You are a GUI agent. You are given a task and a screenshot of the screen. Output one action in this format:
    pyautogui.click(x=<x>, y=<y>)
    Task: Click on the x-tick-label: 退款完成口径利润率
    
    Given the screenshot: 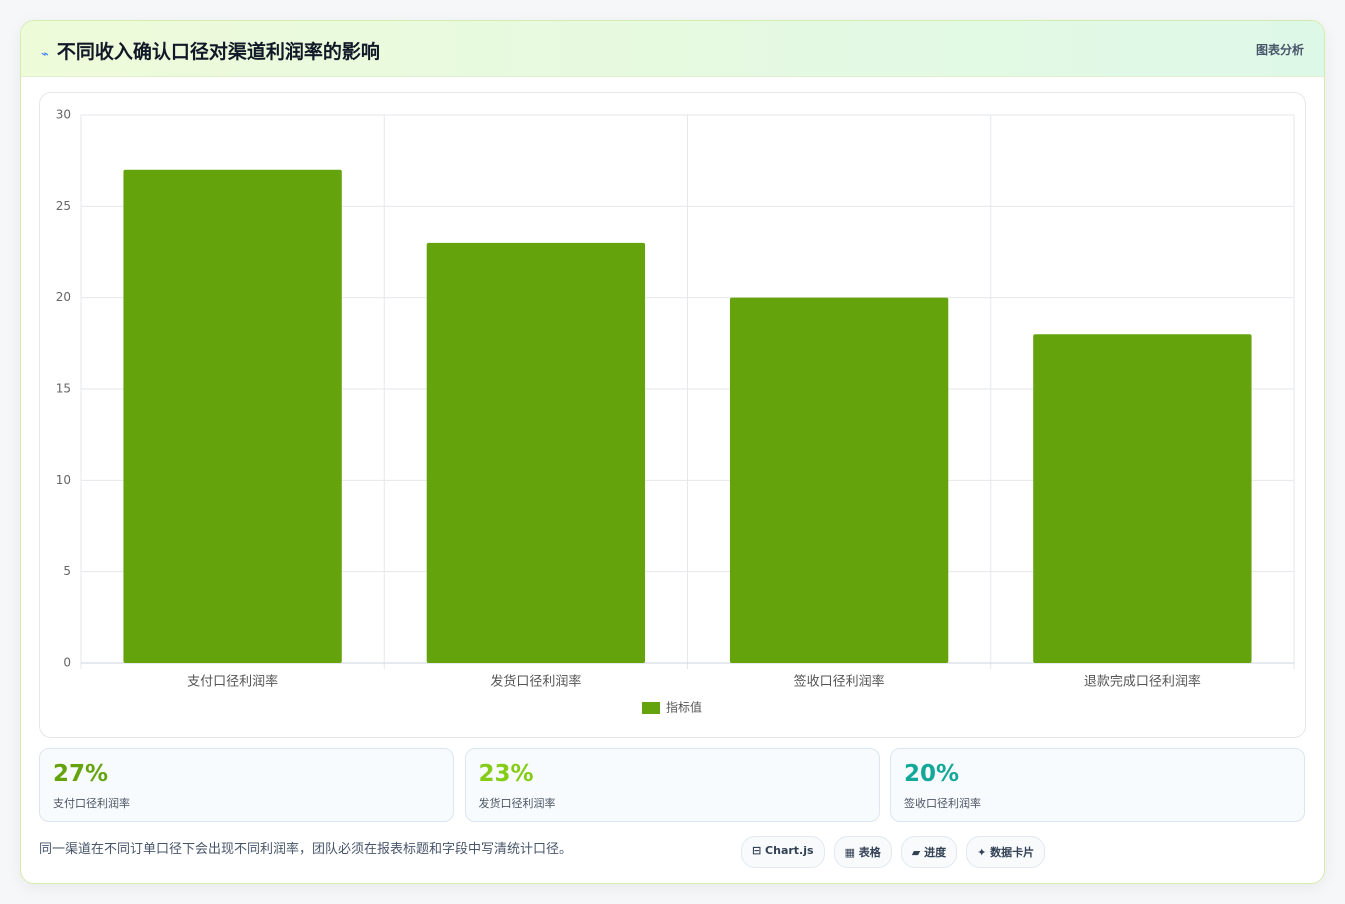 What is the action you would take?
    pyautogui.click(x=1142, y=682)
    